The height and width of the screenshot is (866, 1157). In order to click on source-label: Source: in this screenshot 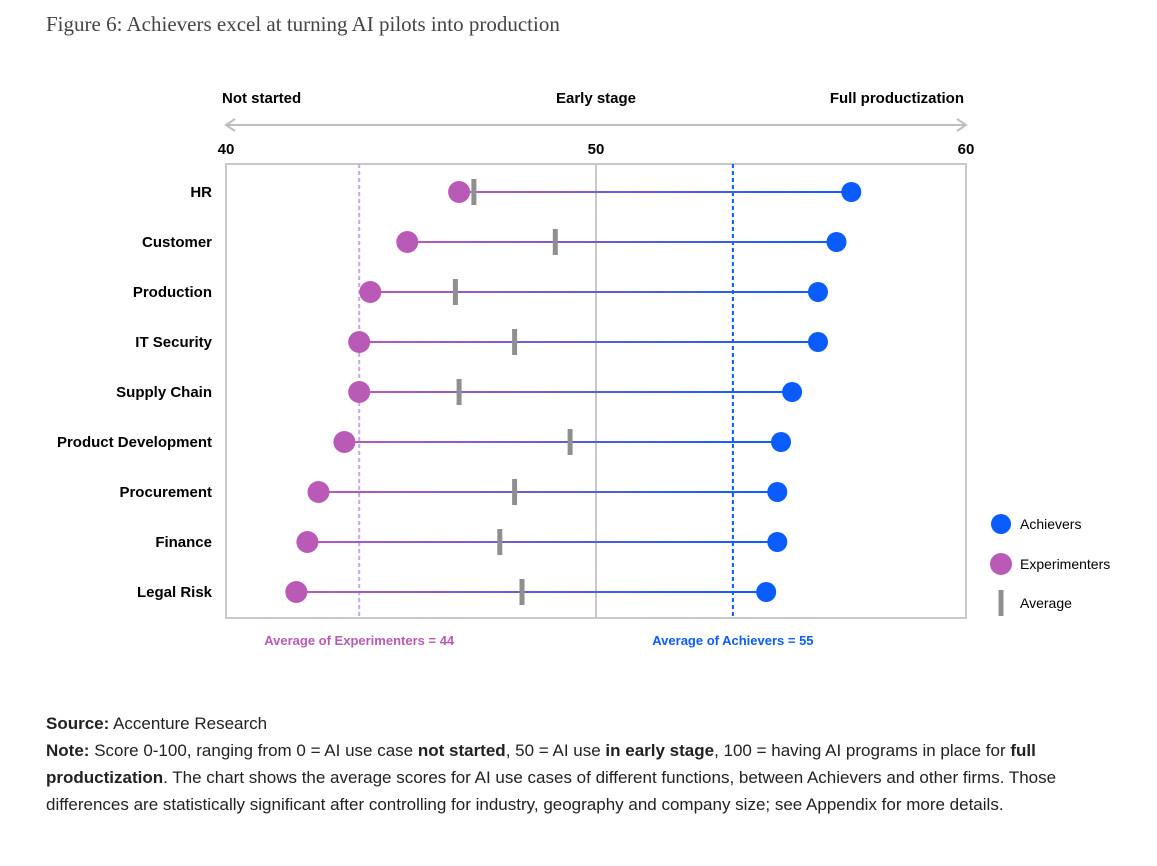, I will do `click(78, 723)`.